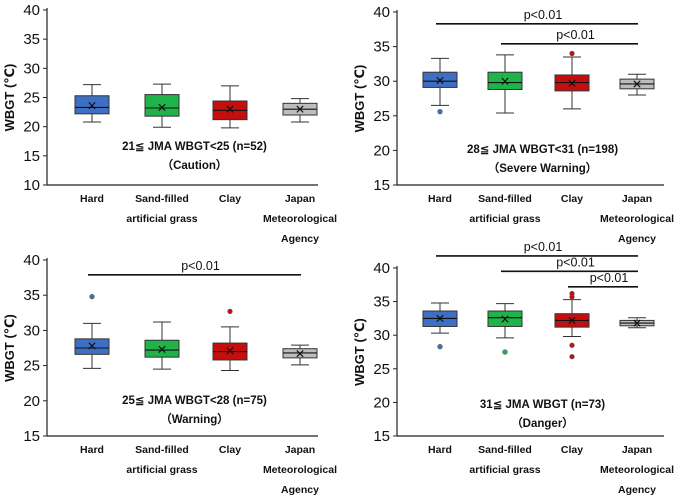 The image size is (685, 501). I want to click on panel-subtitle: （Caution）, so click(195, 165).